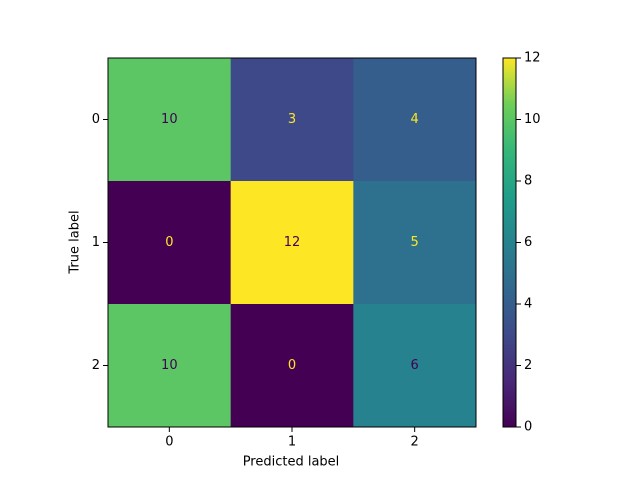 The height and width of the screenshot is (480, 640). I want to click on colorbar-tick-label: 6, so click(528, 242).